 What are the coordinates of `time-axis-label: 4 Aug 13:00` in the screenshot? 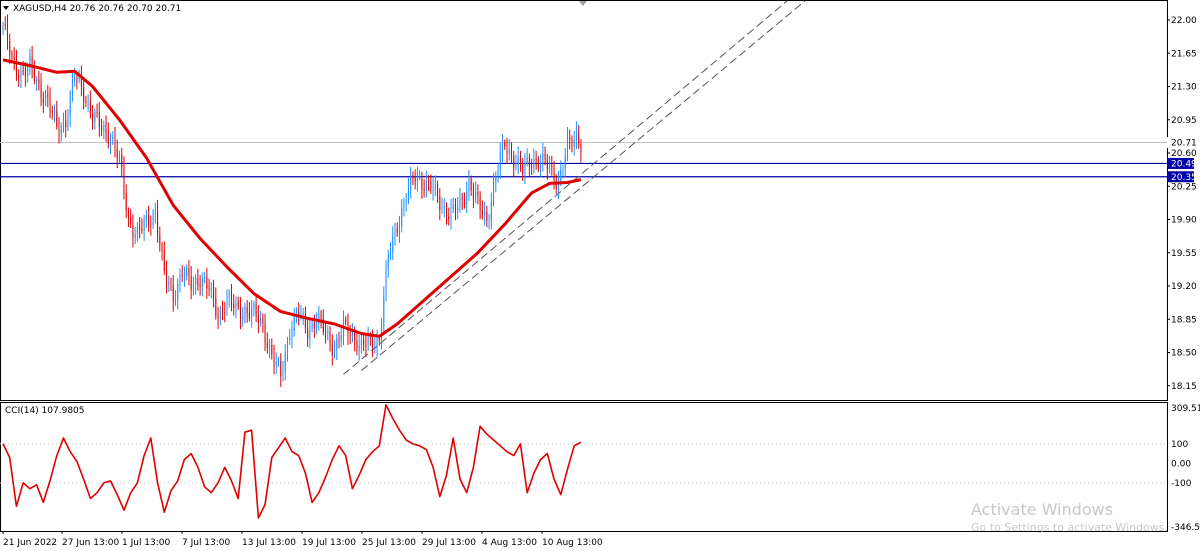 It's located at (509, 543).